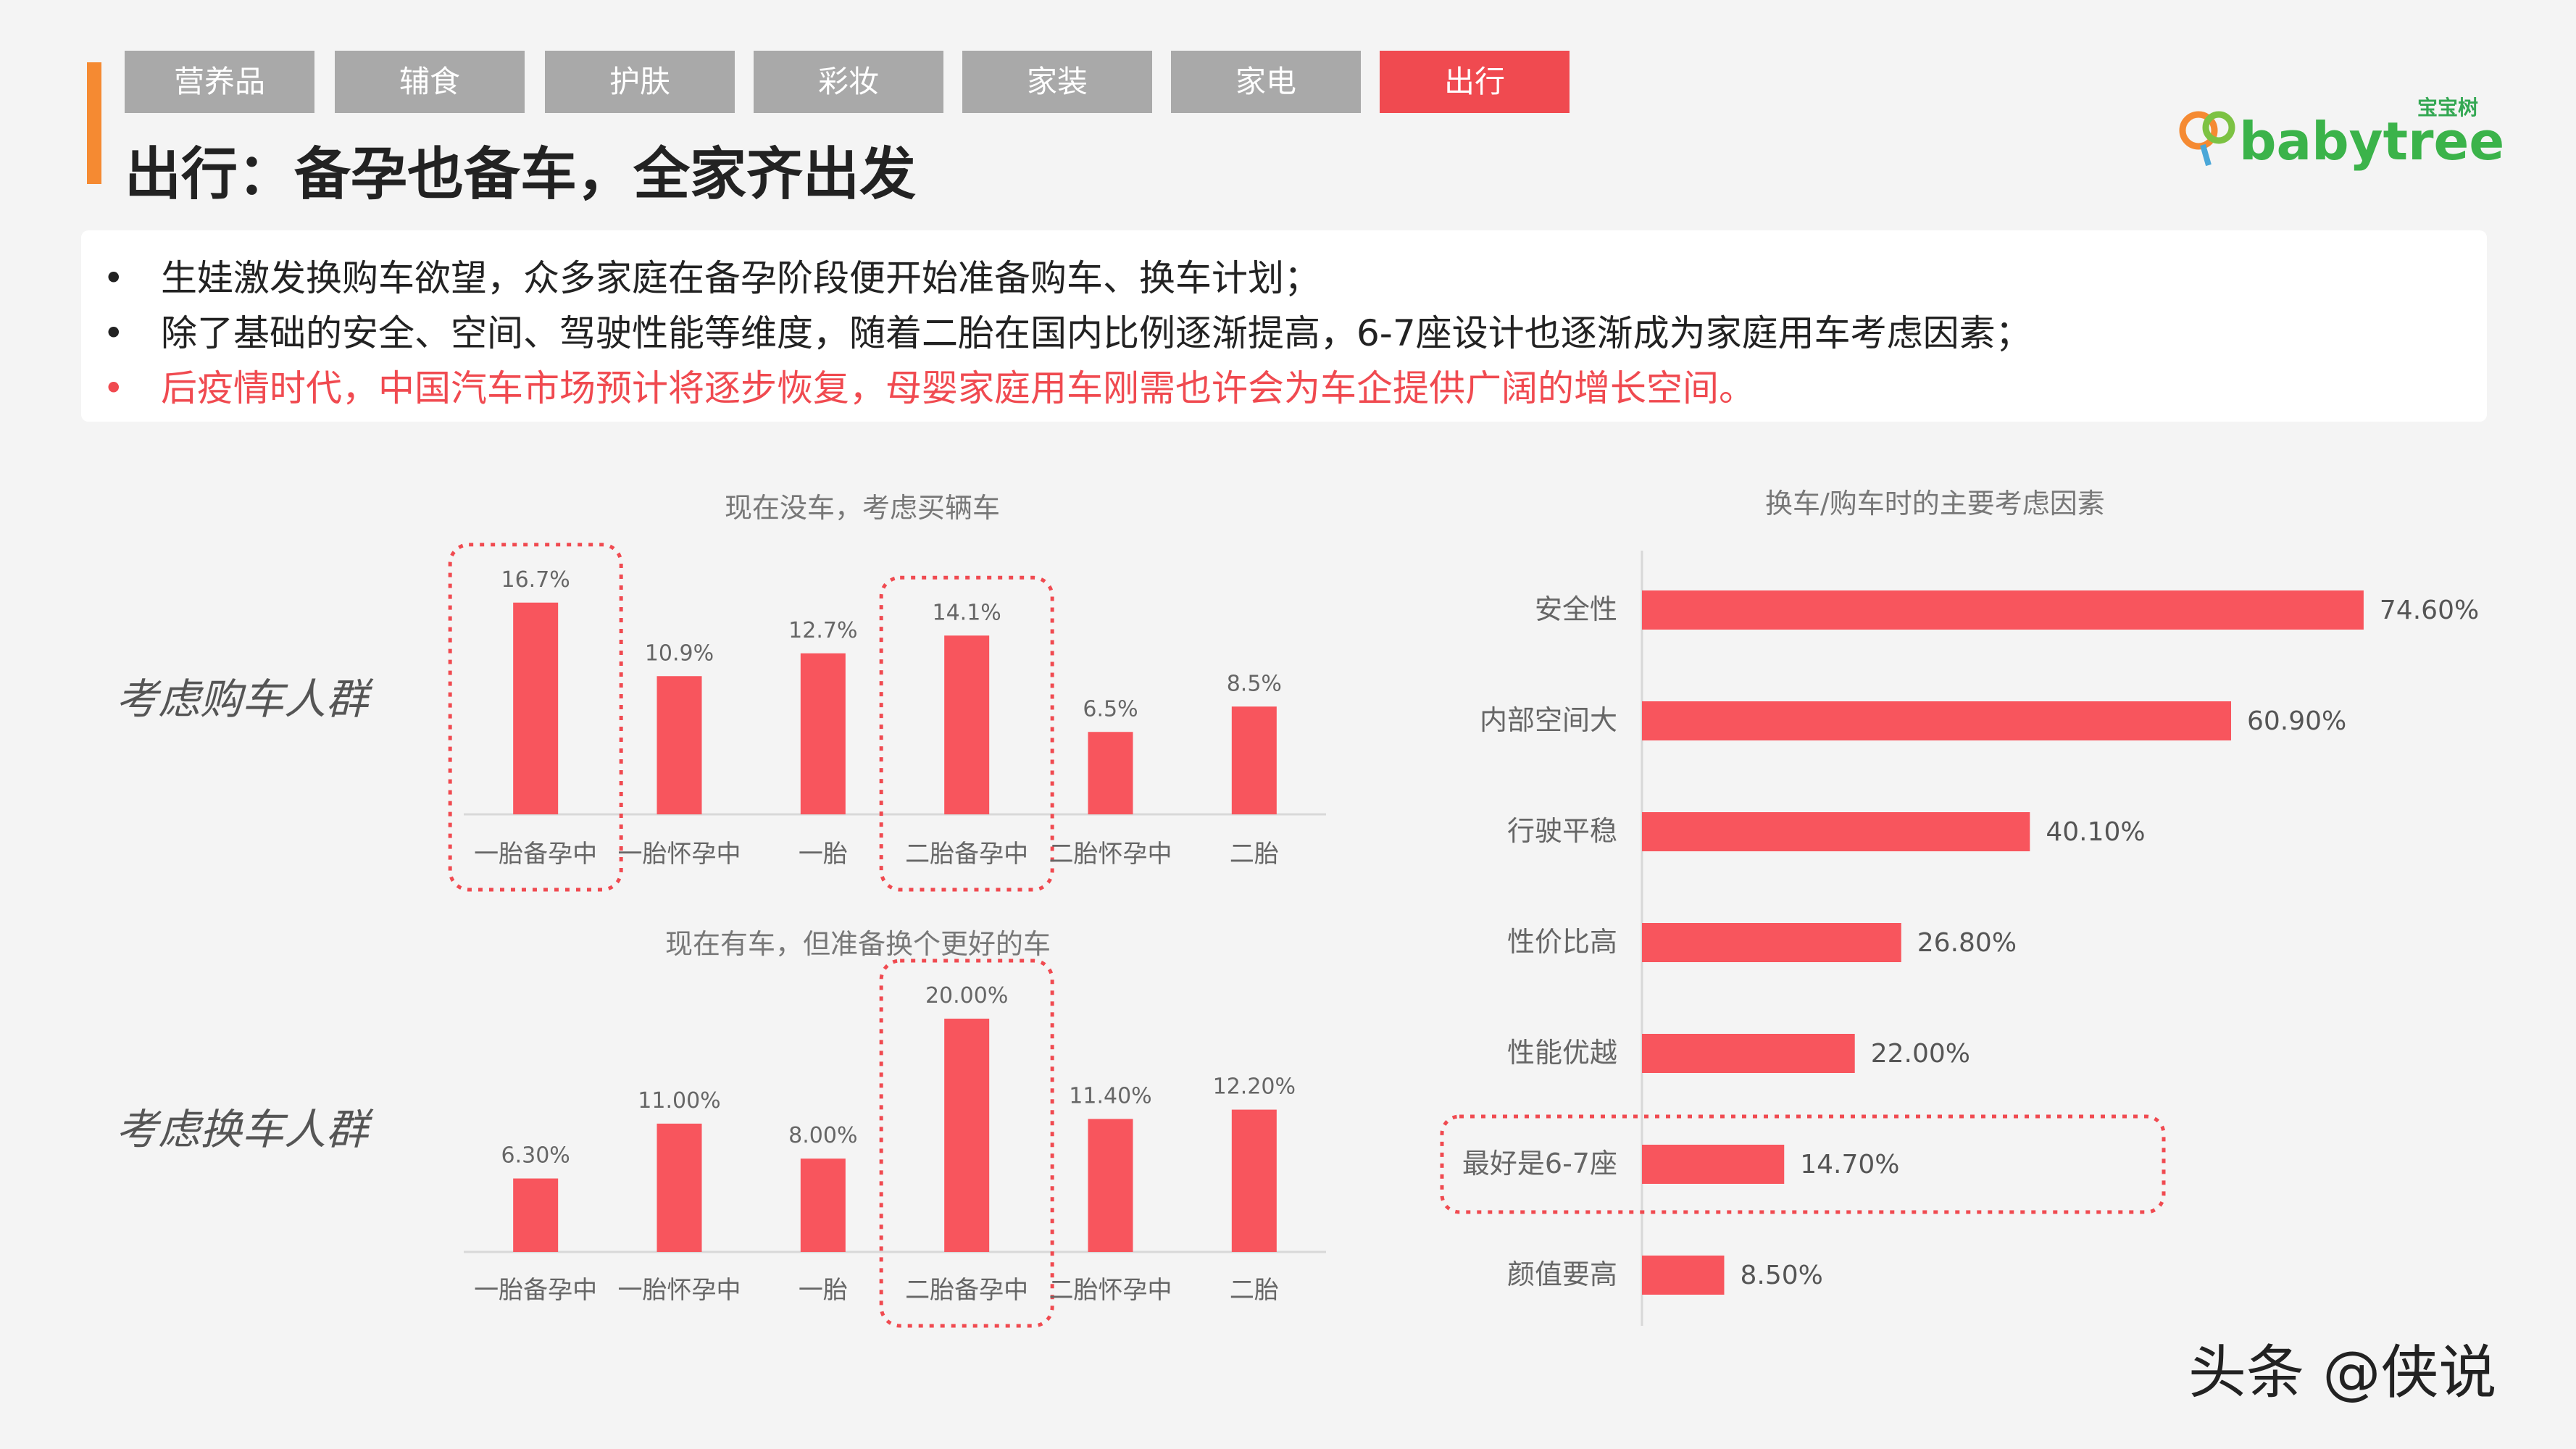 This screenshot has width=2576, height=1449. What do you see at coordinates (1562, 942) in the screenshot?
I see `chart3-category-label: 性价比高` at bounding box center [1562, 942].